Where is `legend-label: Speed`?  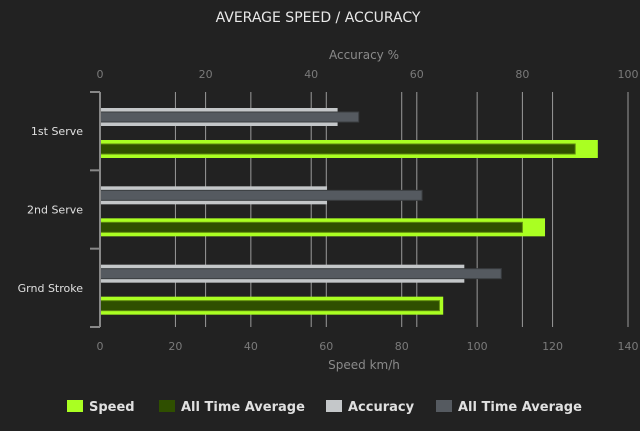 legend-label: Speed is located at coordinates (112, 407).